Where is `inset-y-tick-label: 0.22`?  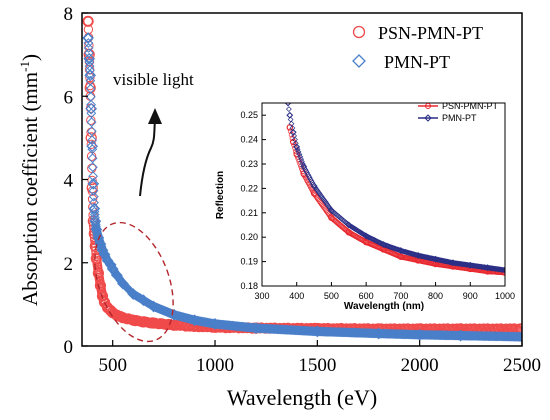 inset-y-tick-label: 0.22 is located at coordinates (249, 188).